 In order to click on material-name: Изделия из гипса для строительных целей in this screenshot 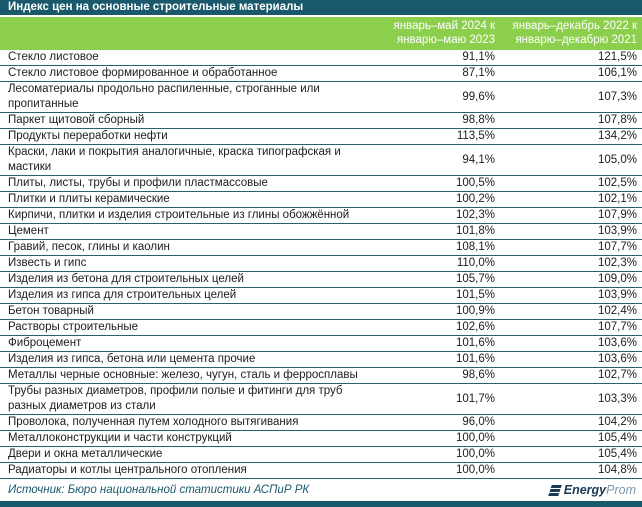, I will do `click(122, 295)`.